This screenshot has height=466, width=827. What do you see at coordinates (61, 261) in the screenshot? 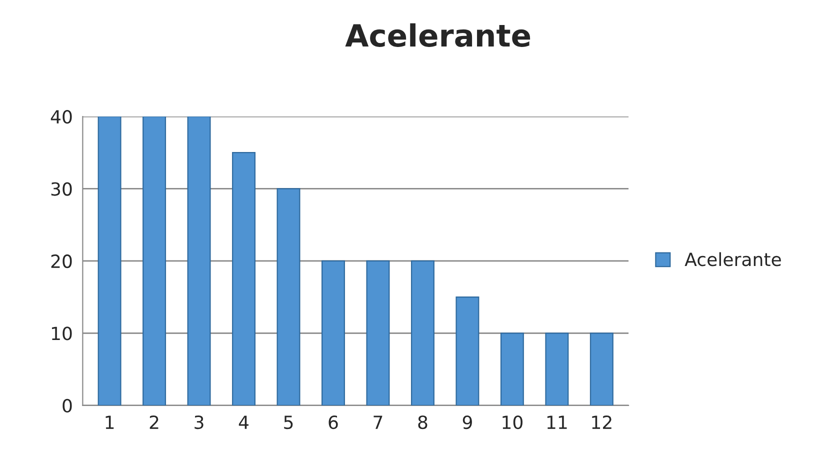
I see `y-tick-label: 20` at bounding box center [61, 261].